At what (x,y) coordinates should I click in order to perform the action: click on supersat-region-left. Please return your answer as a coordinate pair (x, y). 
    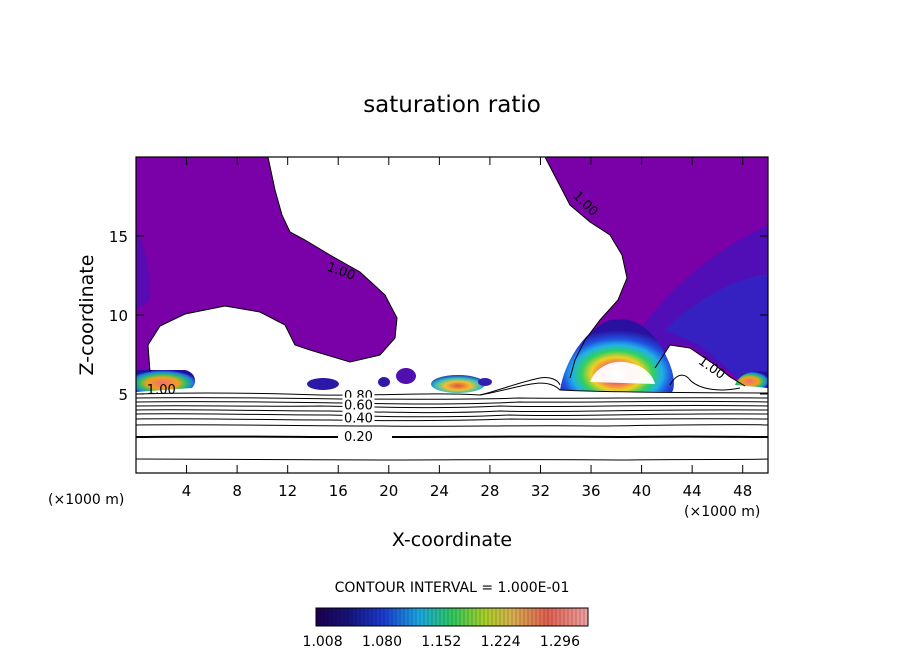
    Looking at the image, I should click on (266, 267).